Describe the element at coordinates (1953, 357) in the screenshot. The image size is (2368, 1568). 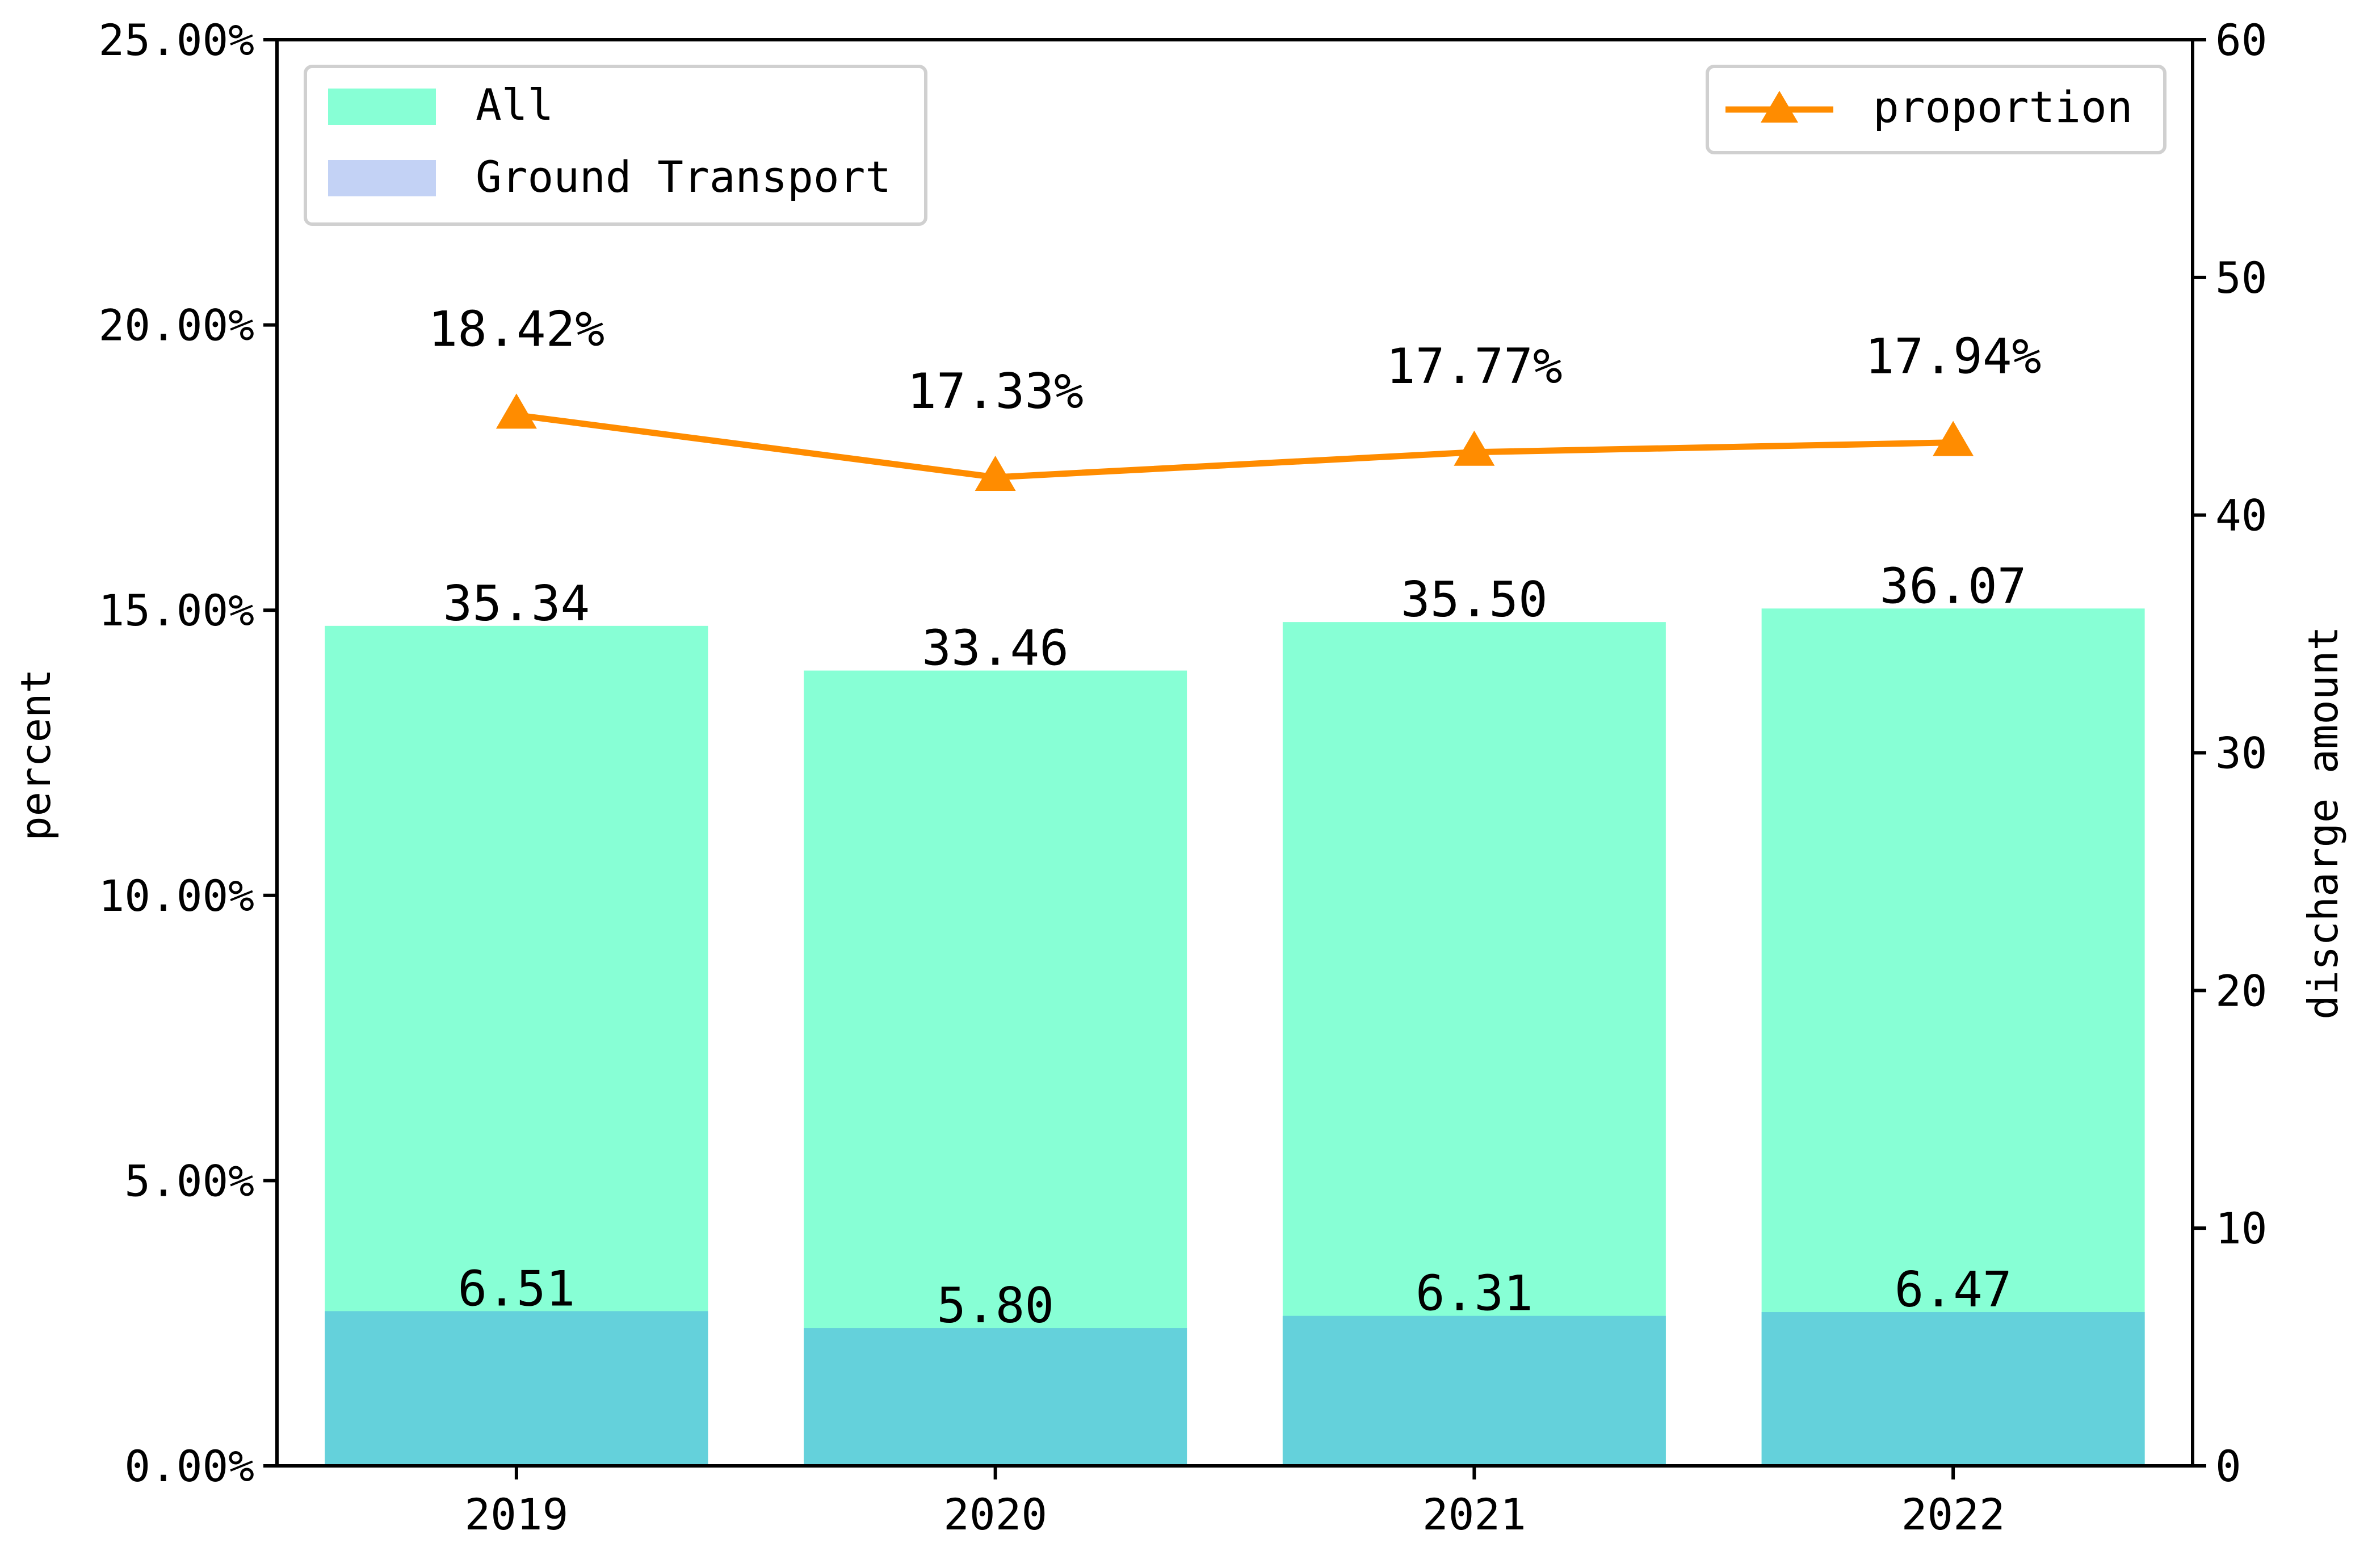
I see `proportion-label-2022: 17.94%` at that location.